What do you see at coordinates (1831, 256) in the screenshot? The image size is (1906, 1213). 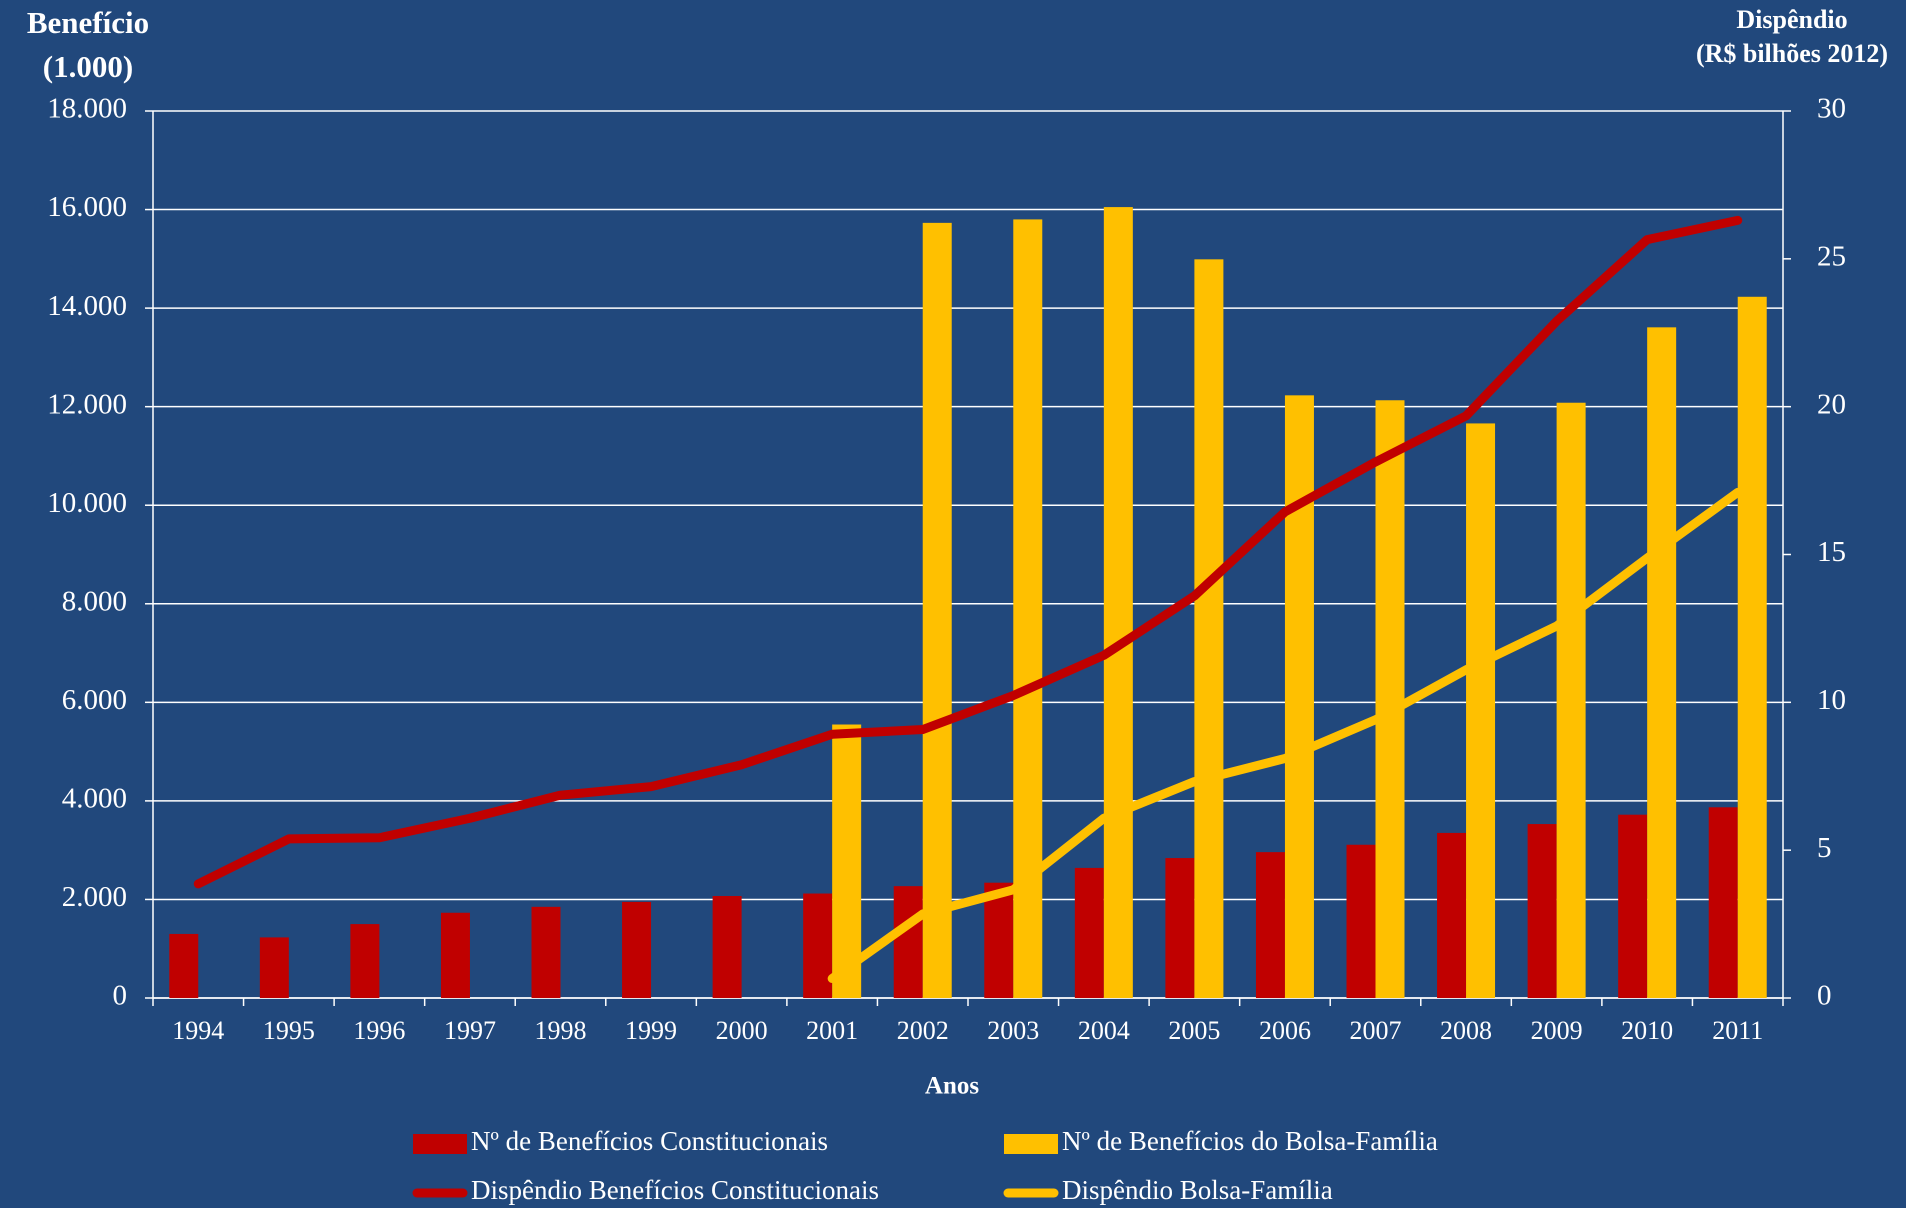 I see `y2-tick-label: 25` at bounding box center [1831, 256].